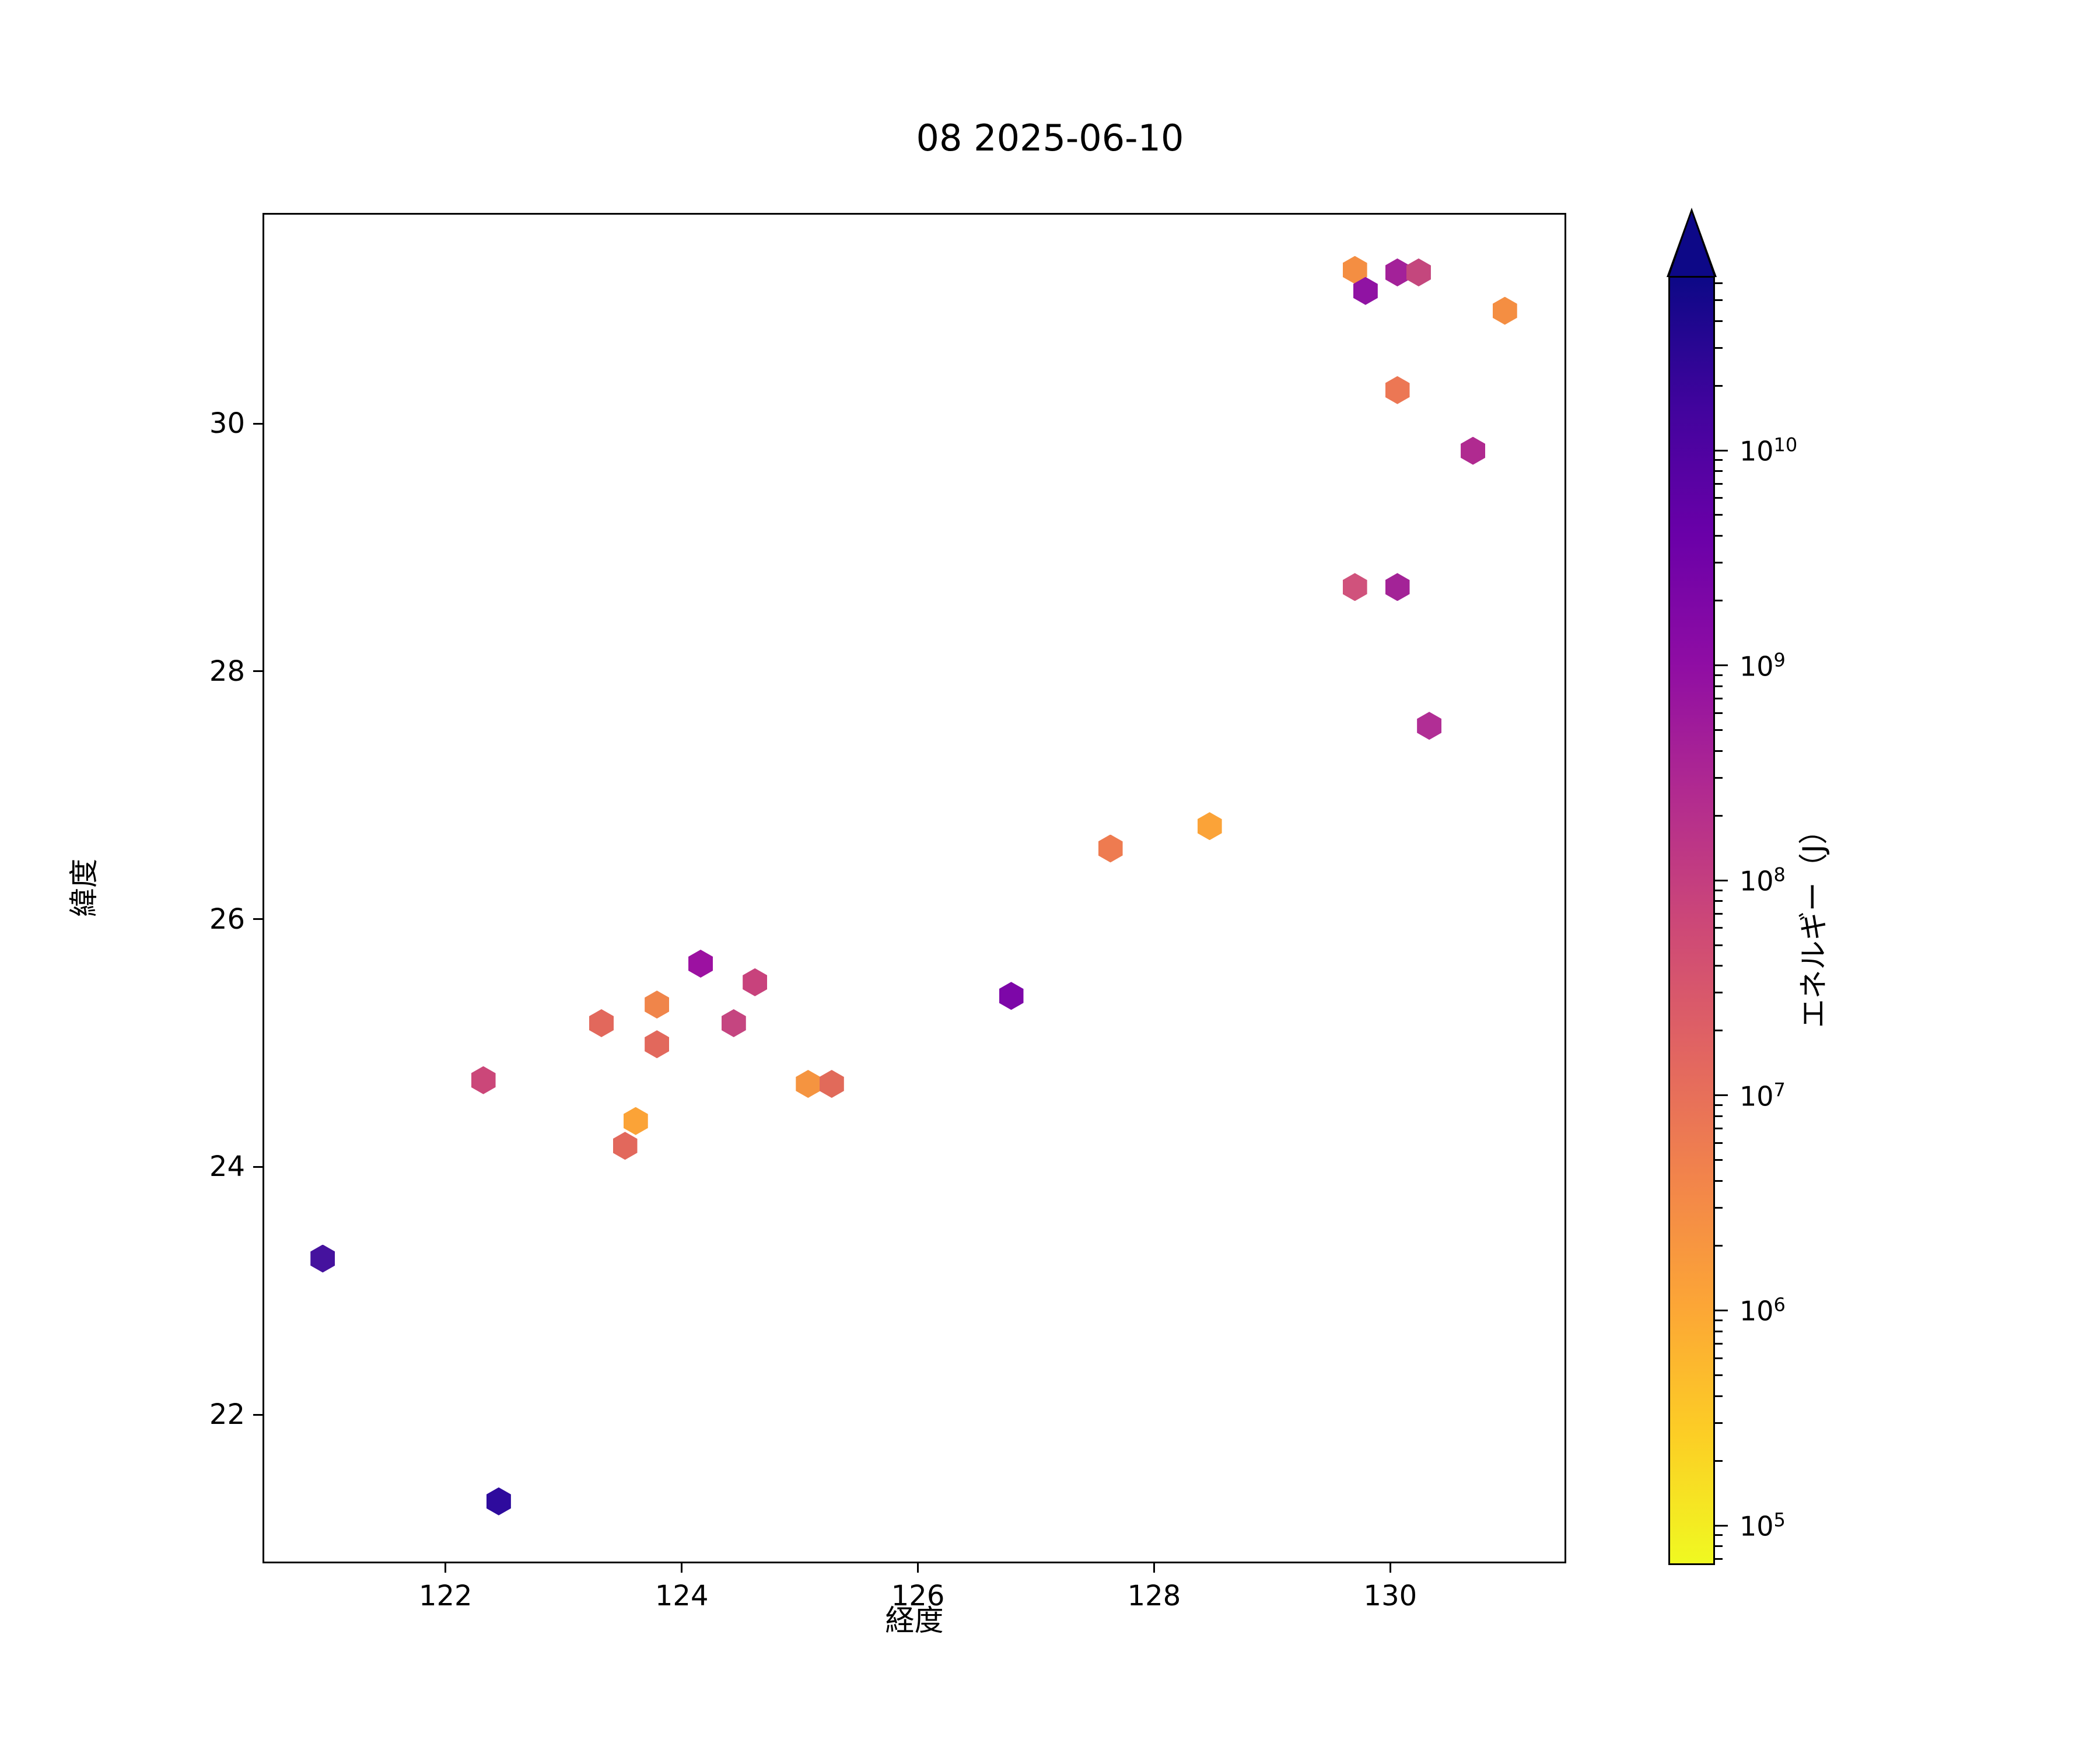 The height and width of the screenshot is (1750, 2100). What do you see at coordinates (1763, 1310) in the screenshot?
I see `colorbar-tick-label: 10⁶` at bounding box center [1763, 1310].